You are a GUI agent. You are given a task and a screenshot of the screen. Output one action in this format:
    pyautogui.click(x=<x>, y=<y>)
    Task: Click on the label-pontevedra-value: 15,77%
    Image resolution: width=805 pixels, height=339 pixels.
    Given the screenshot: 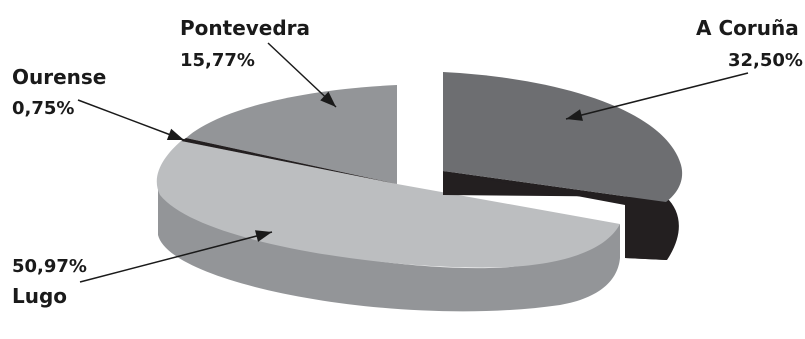 What is the action you would take?
    pyautogui.click(x=217, y=60)
    